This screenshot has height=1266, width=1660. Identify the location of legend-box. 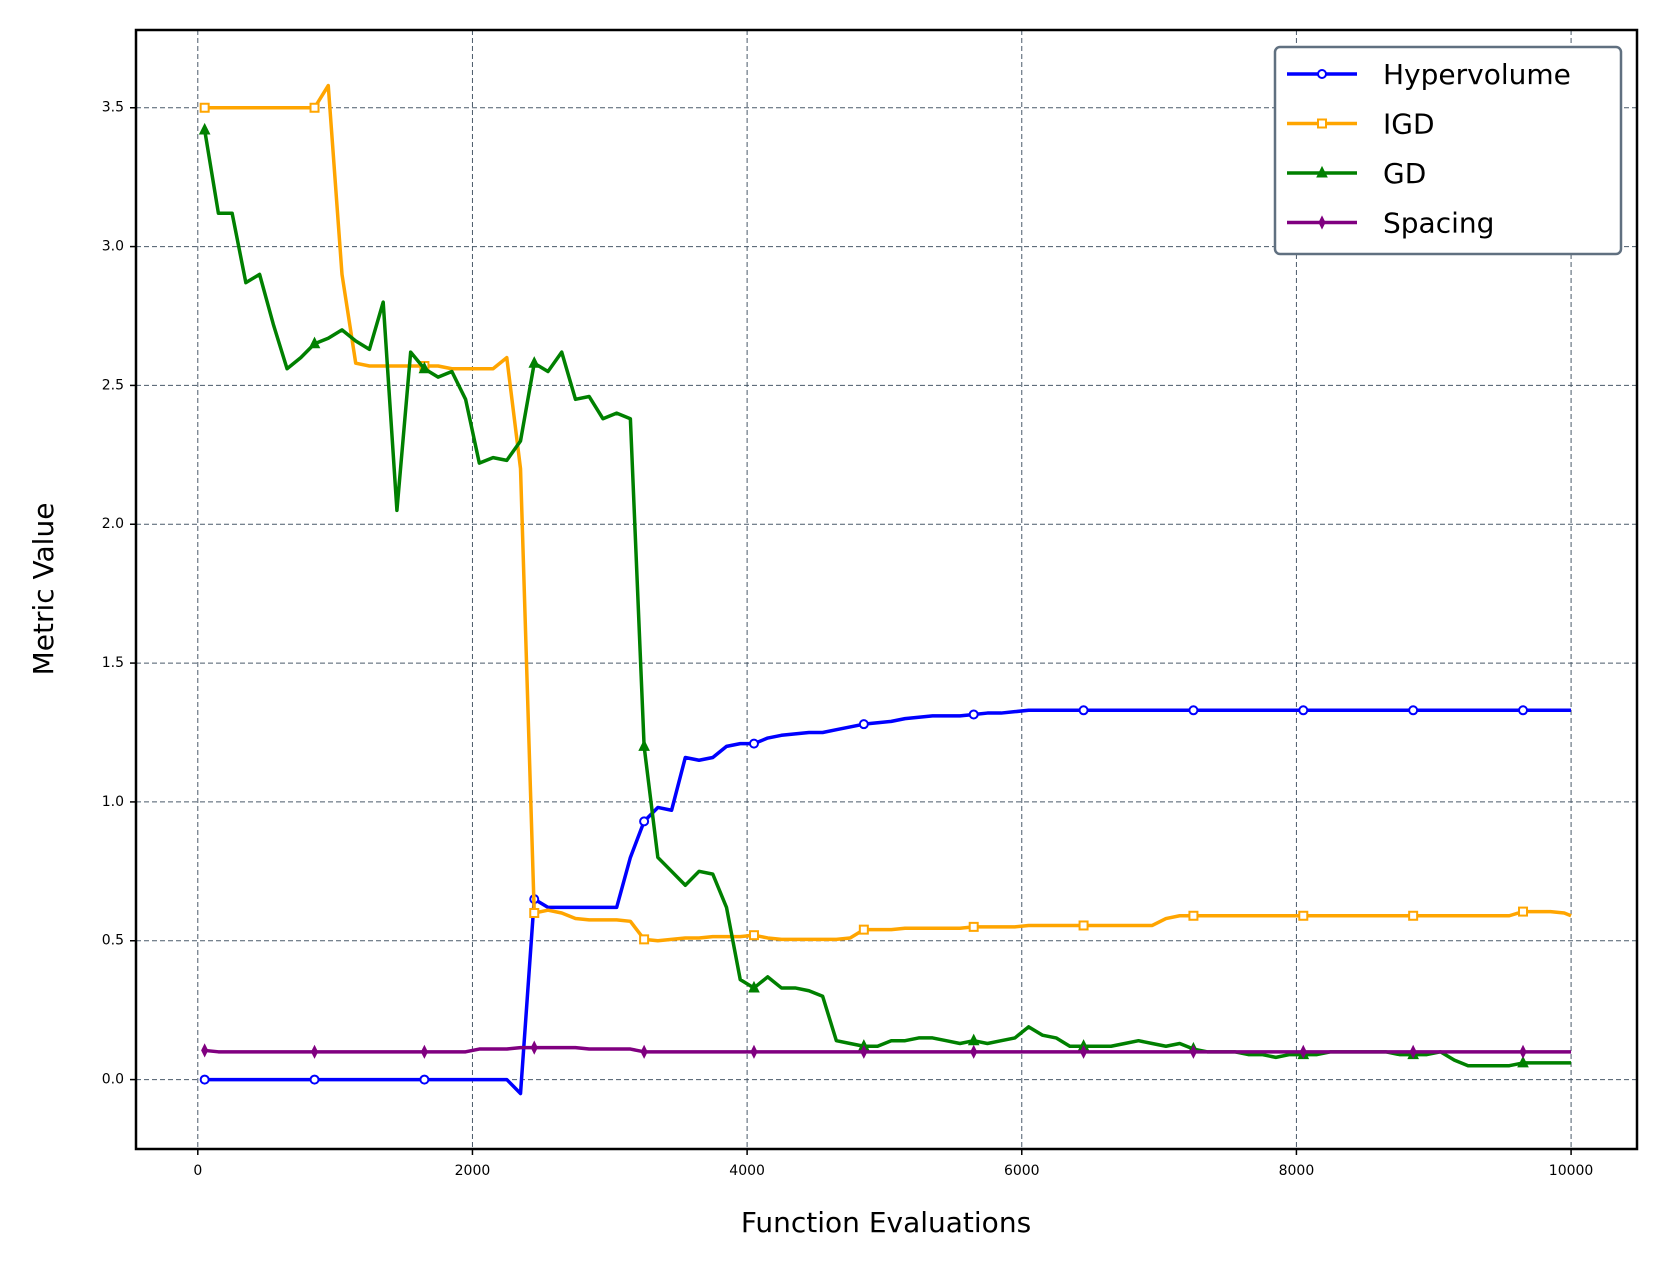
(1448, 150).